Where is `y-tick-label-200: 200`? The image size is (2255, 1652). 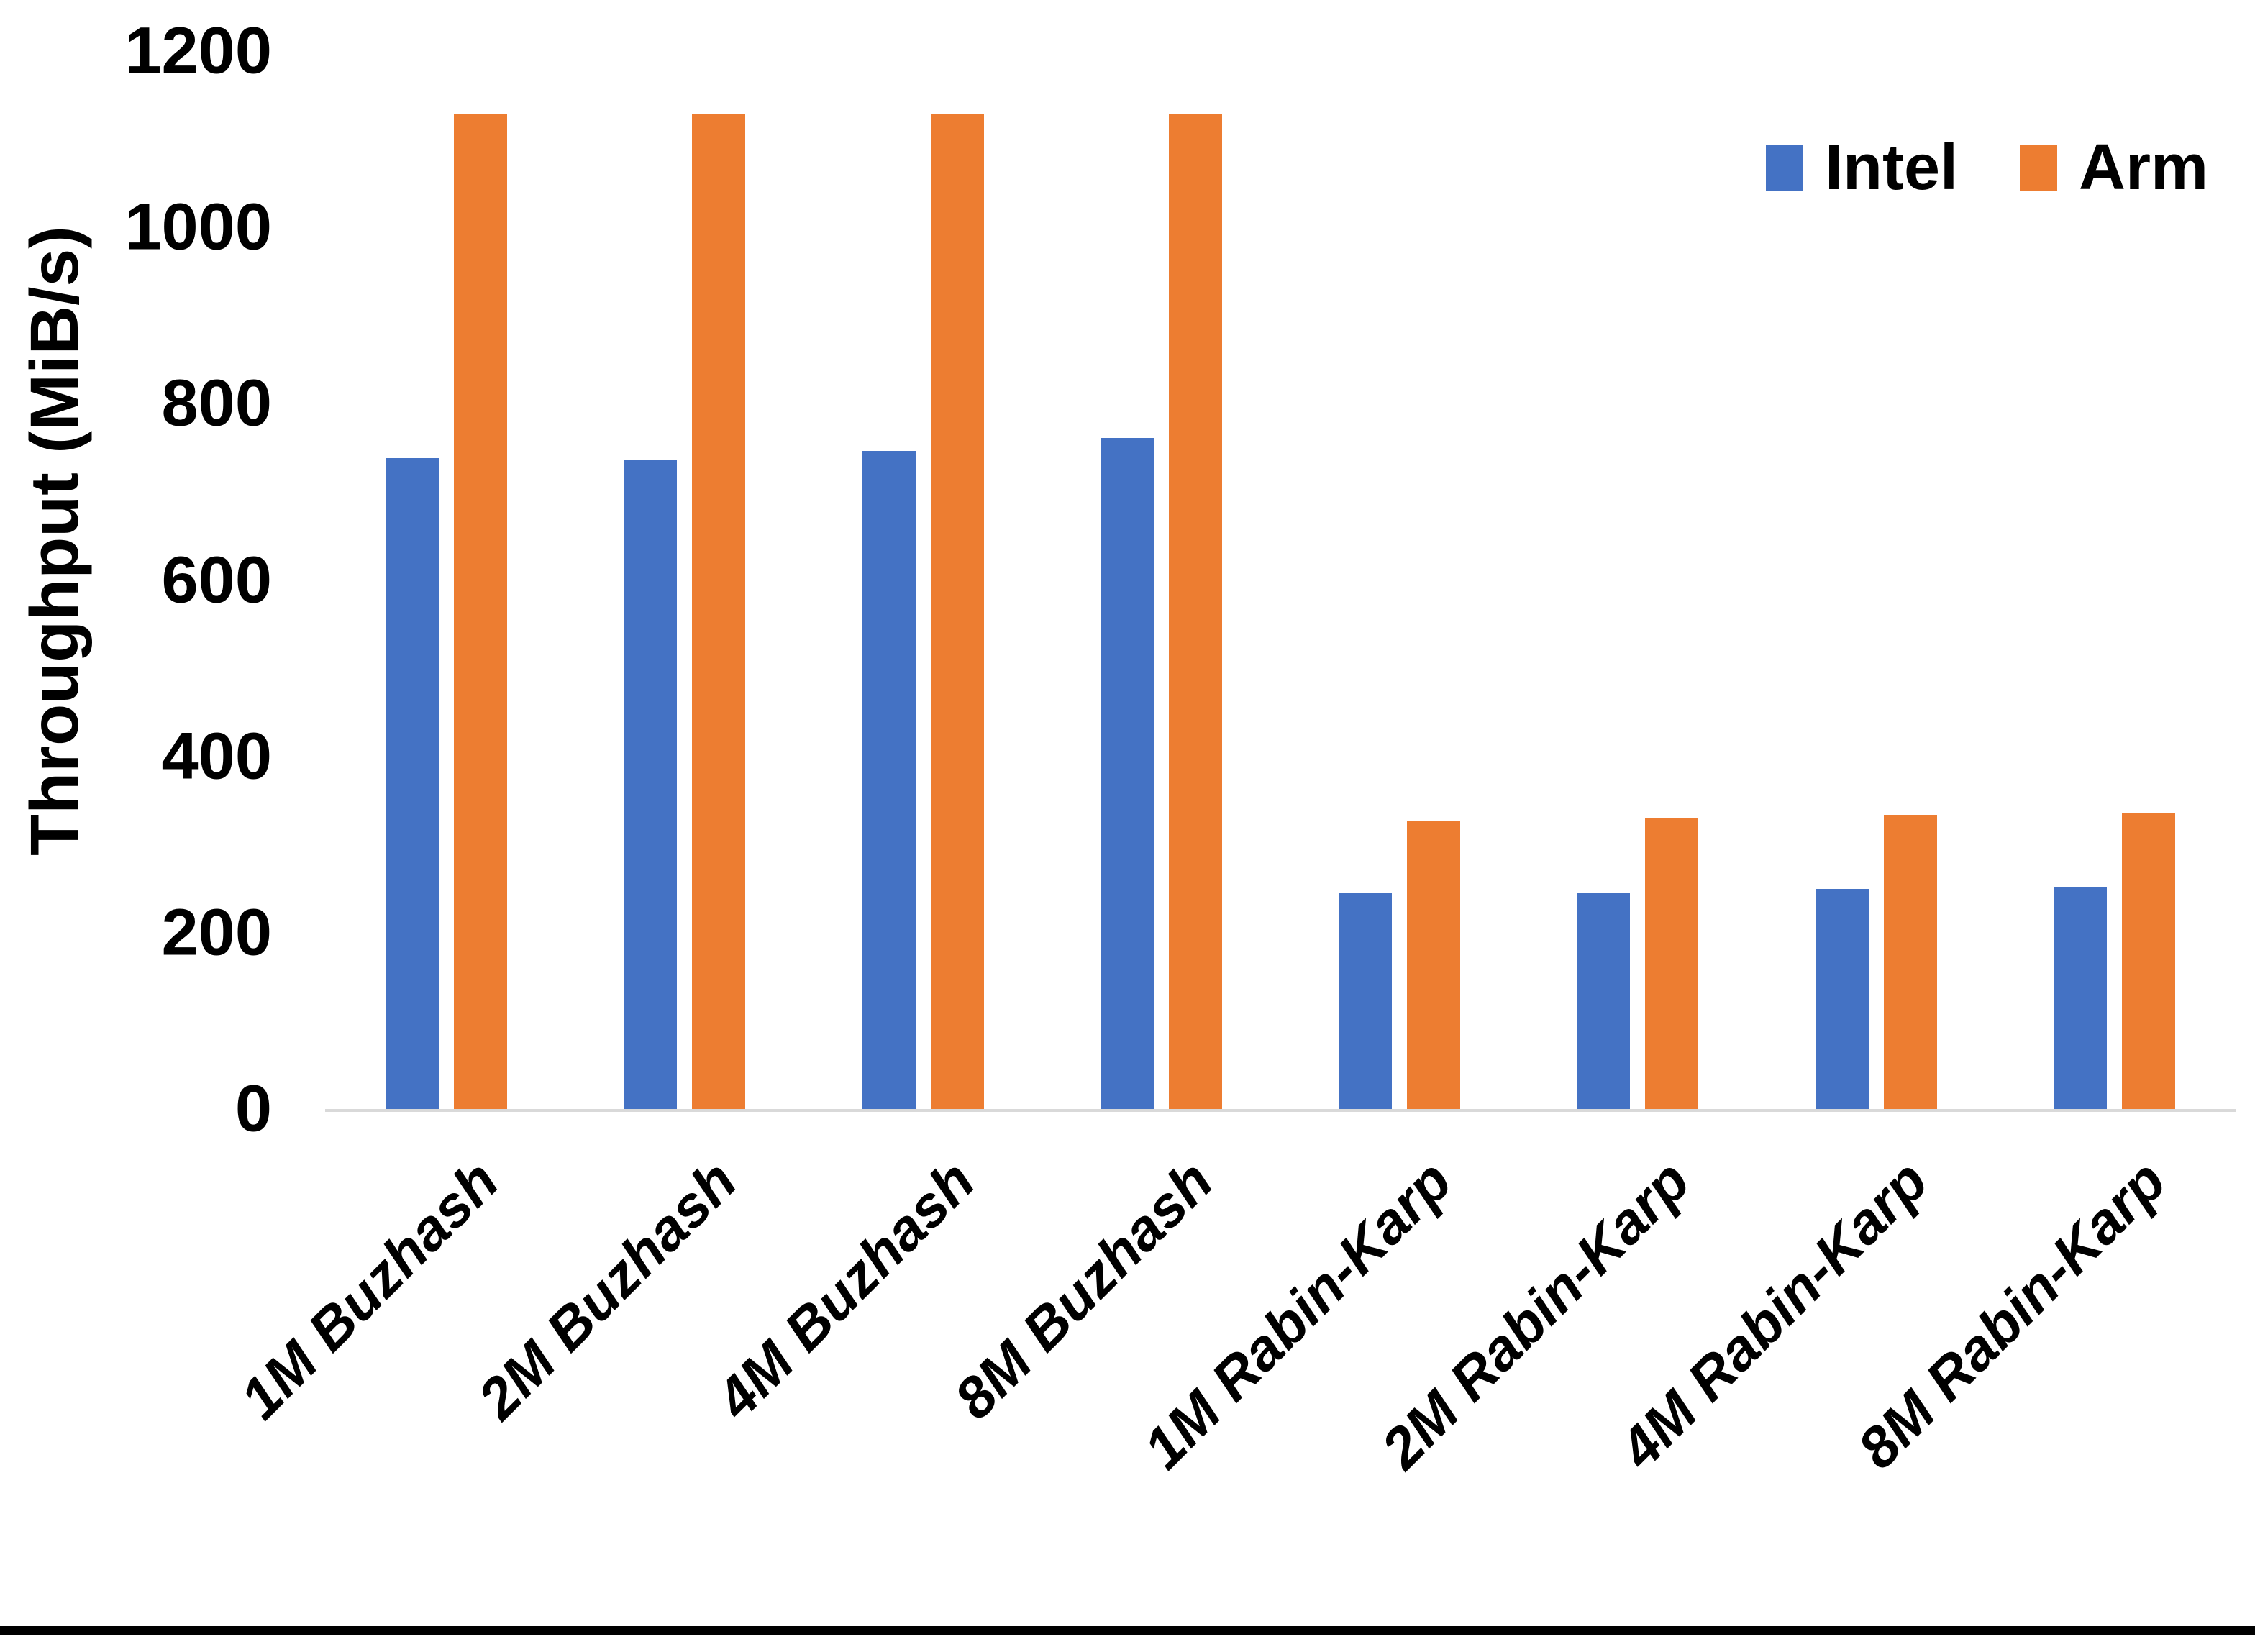
y-tick-label-200: 200 is located at coordinates (217, 932).